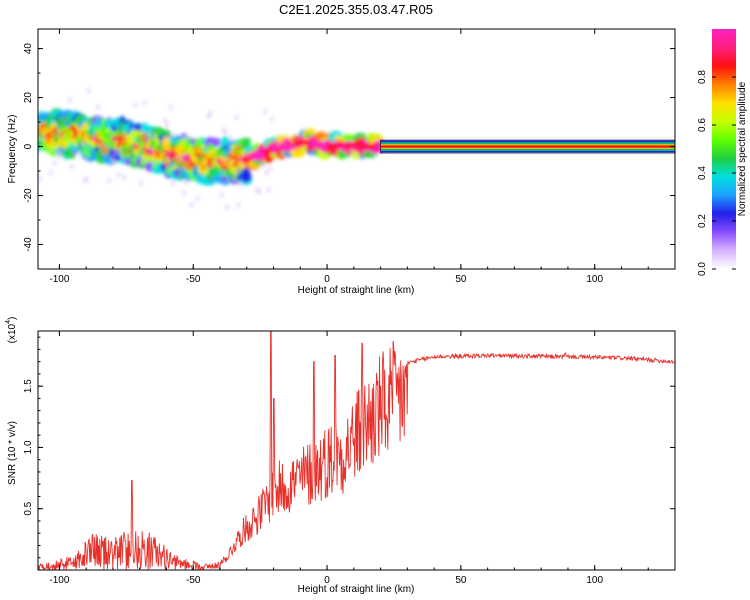 The width and height of the screenshot is (750, 600). What do you see at coordinates (356, 589) in the screenshot?
I see `snr-x-label: Height of straight line (km)` at bounding box center [356, 589].